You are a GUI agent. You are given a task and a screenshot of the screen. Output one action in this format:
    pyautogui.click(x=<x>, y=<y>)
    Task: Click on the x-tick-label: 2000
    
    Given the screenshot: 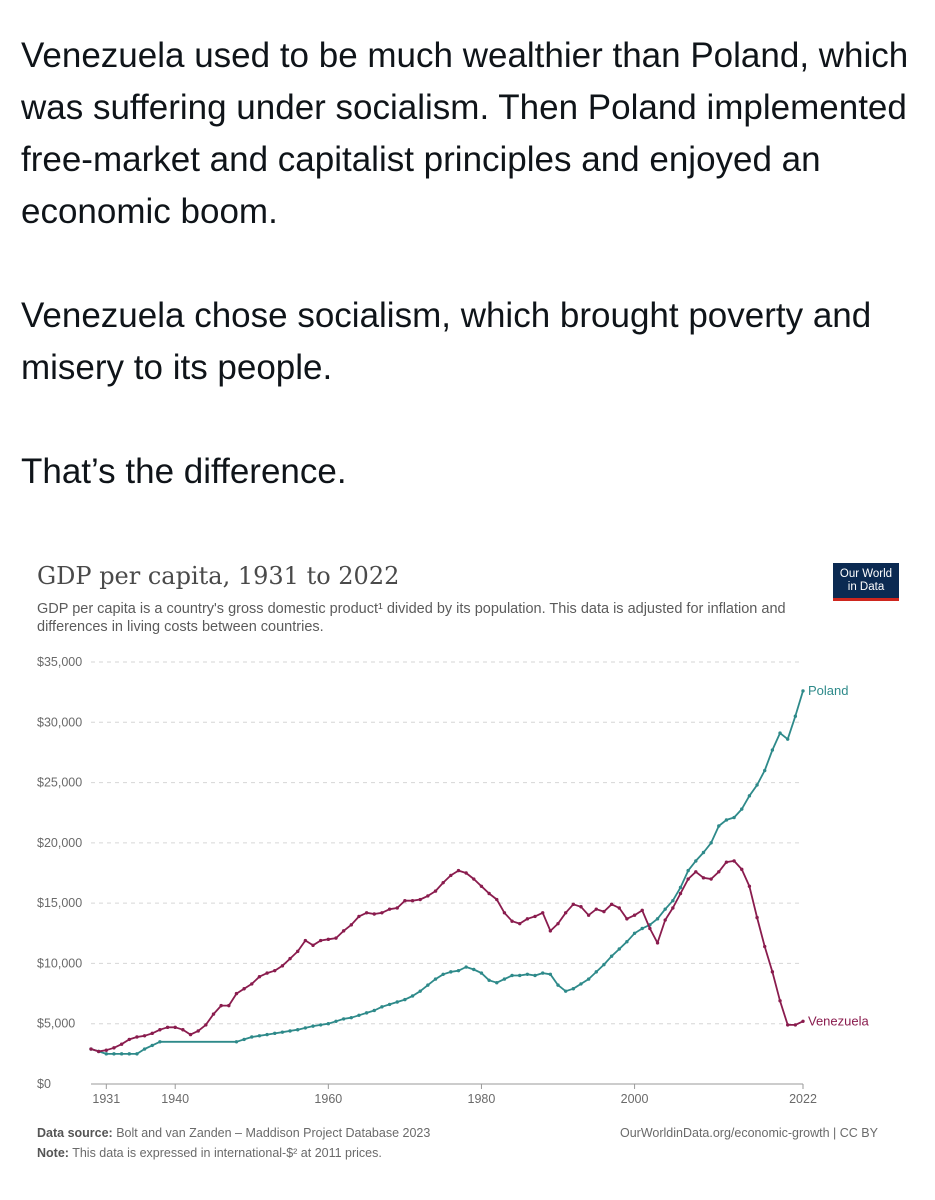 What is the action you would take?
    pyautogui.click(x=635, y=1099)
    